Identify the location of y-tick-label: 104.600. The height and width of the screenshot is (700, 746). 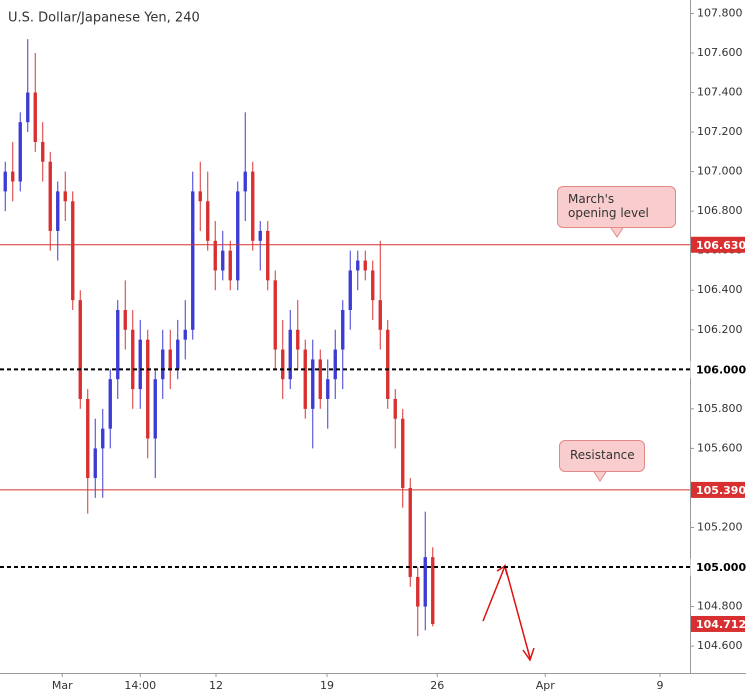
(720, 645).